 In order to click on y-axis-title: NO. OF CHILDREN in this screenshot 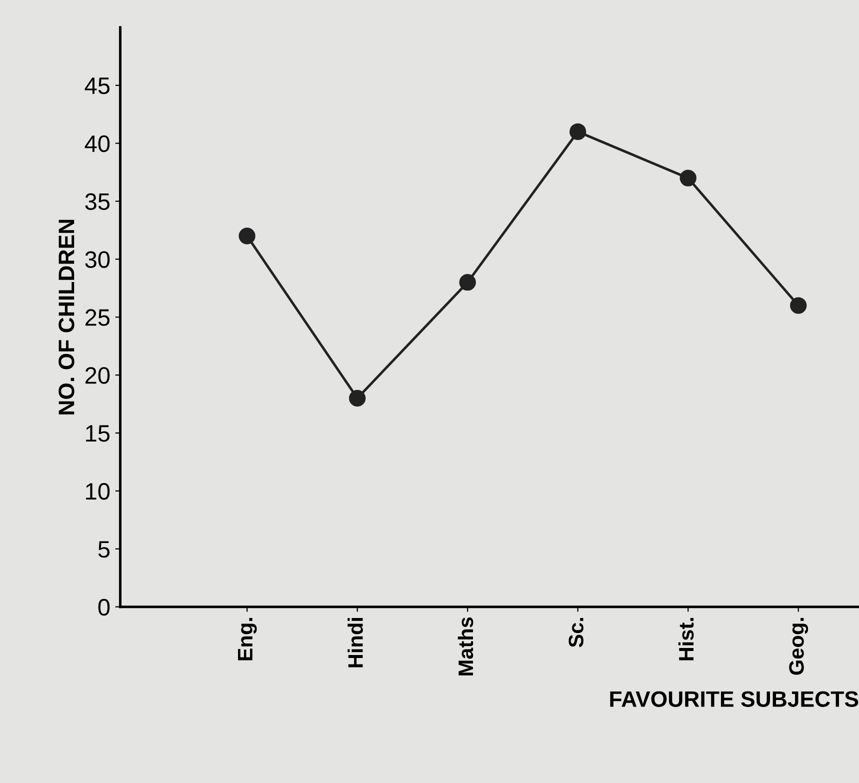, I will do `click(66, 317)`.